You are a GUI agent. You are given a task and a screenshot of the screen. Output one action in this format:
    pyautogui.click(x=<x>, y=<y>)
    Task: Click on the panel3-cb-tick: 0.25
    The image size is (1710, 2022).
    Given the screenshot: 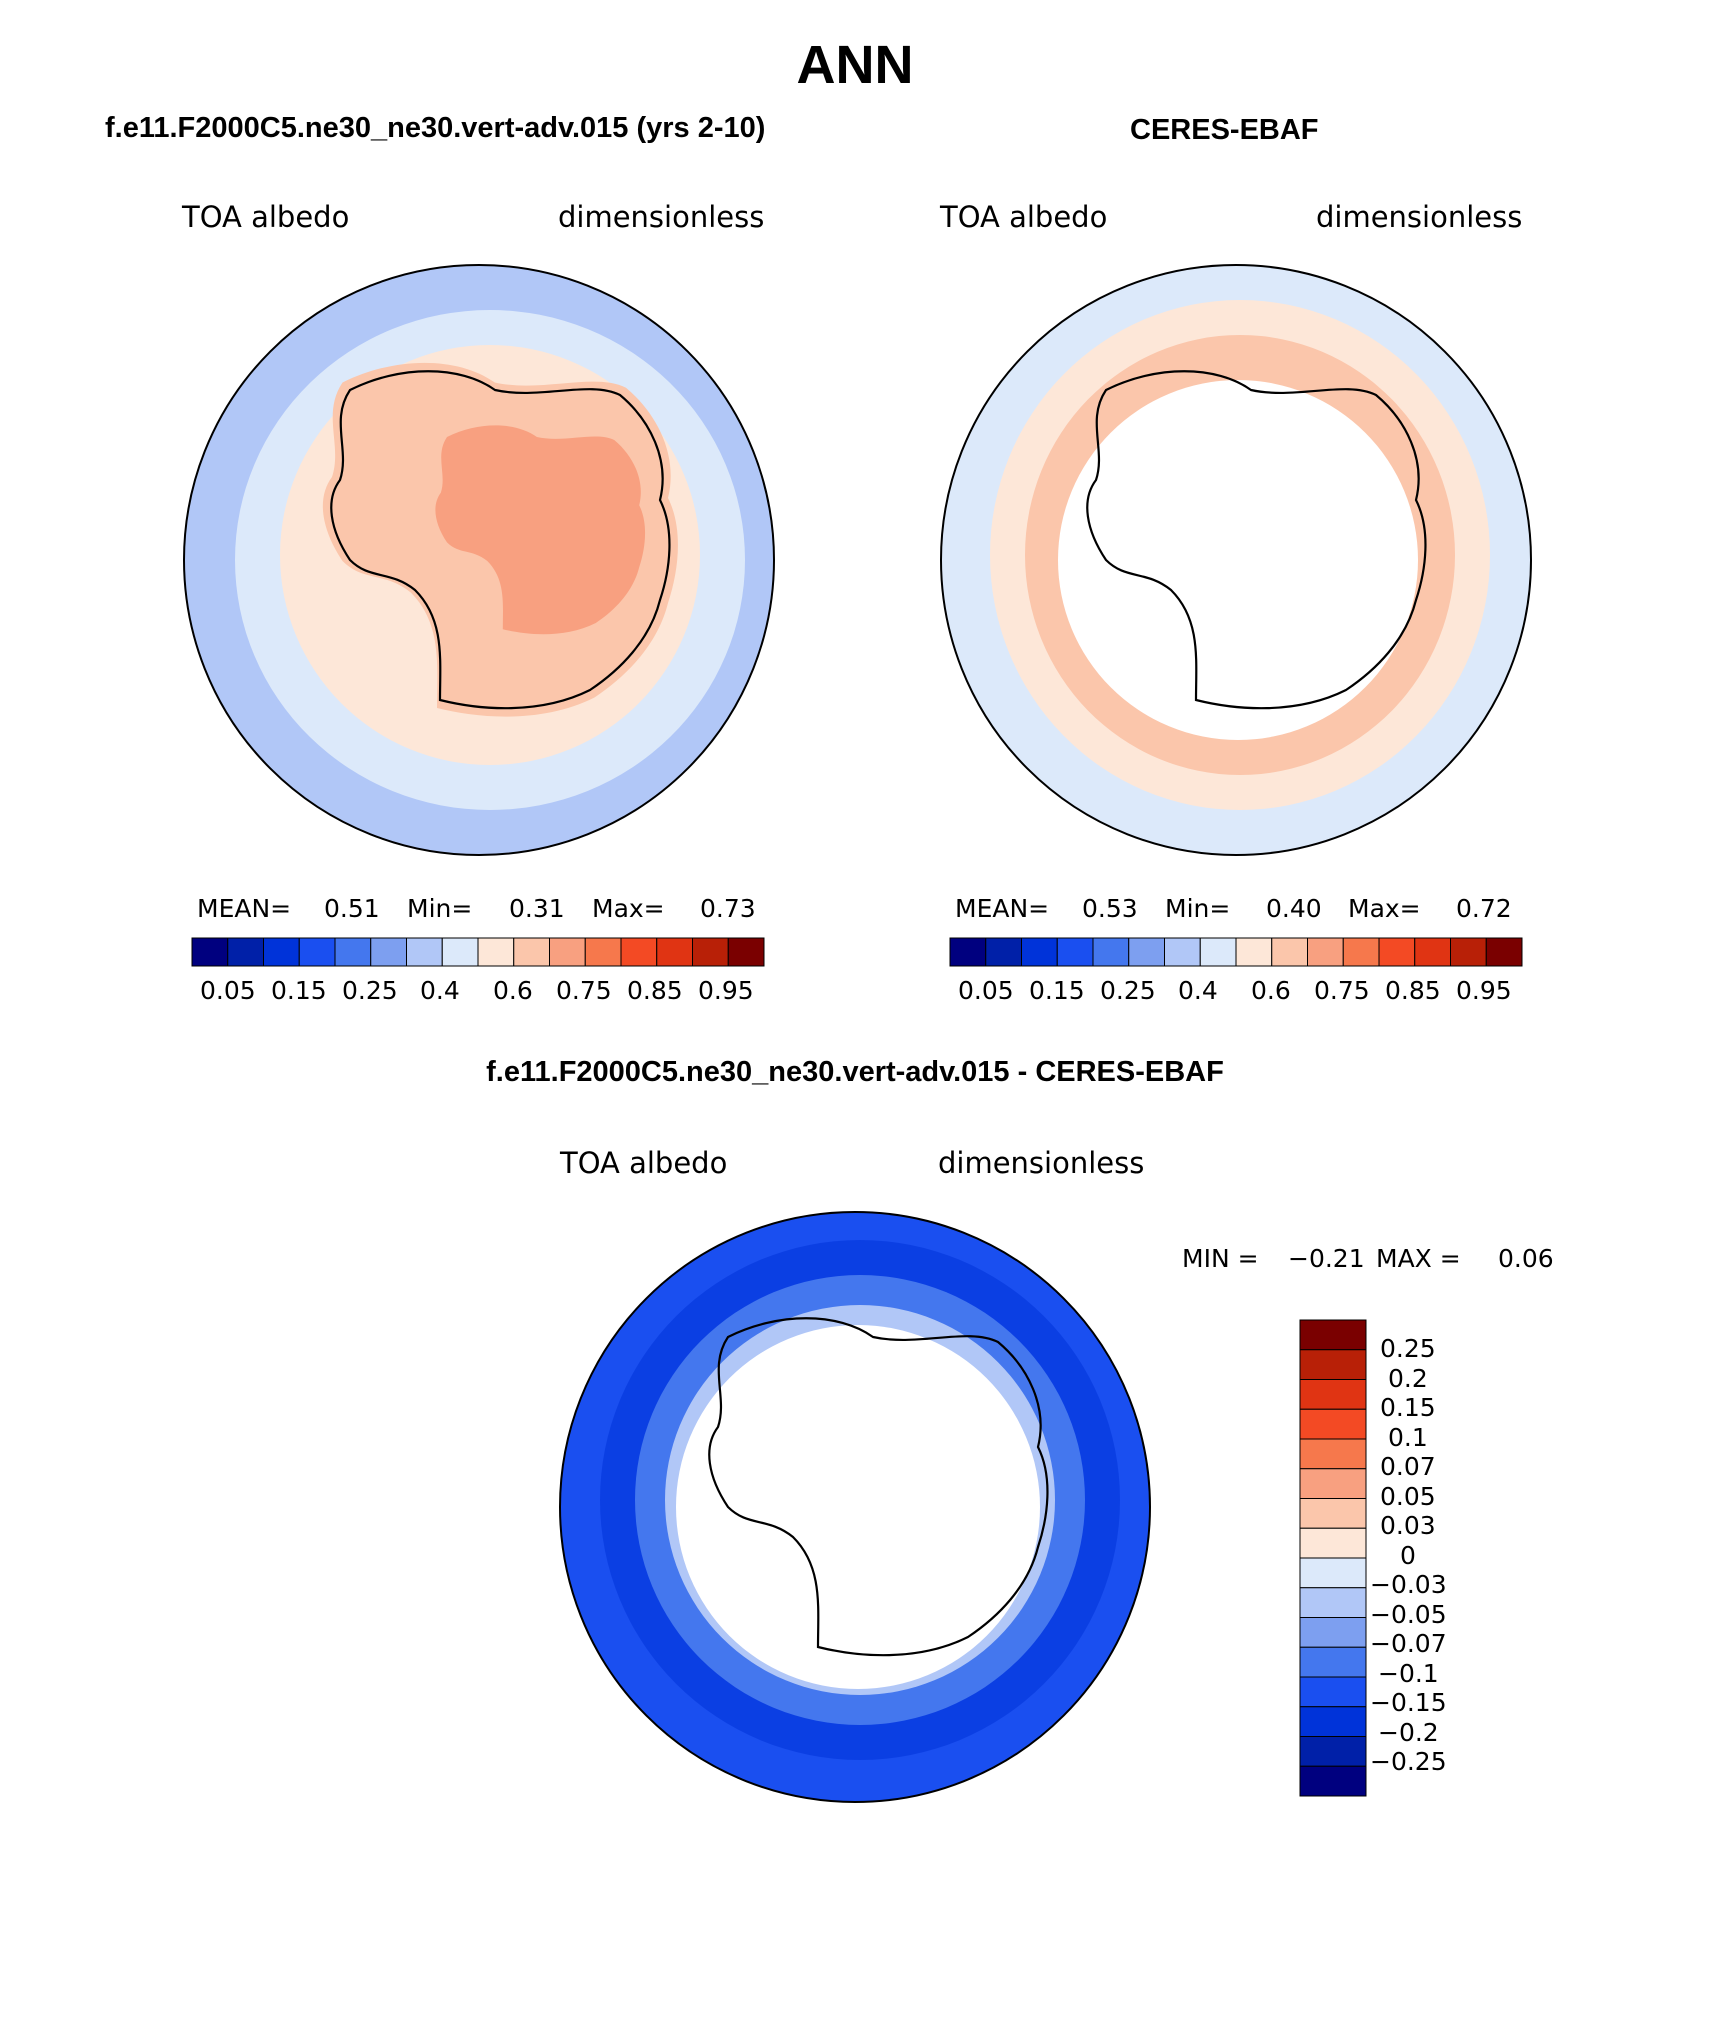 What is the action you would take?
    pyautogui.click(x=1408, y=1348)
    